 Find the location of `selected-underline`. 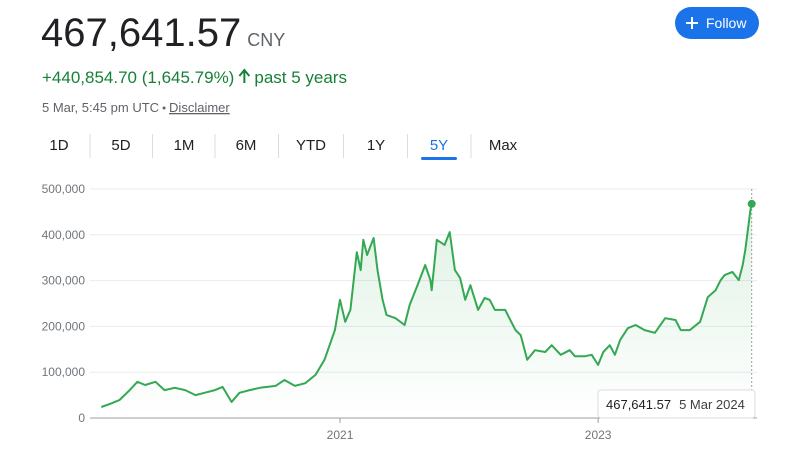

selected-underline is located at coordinates (439, 158).